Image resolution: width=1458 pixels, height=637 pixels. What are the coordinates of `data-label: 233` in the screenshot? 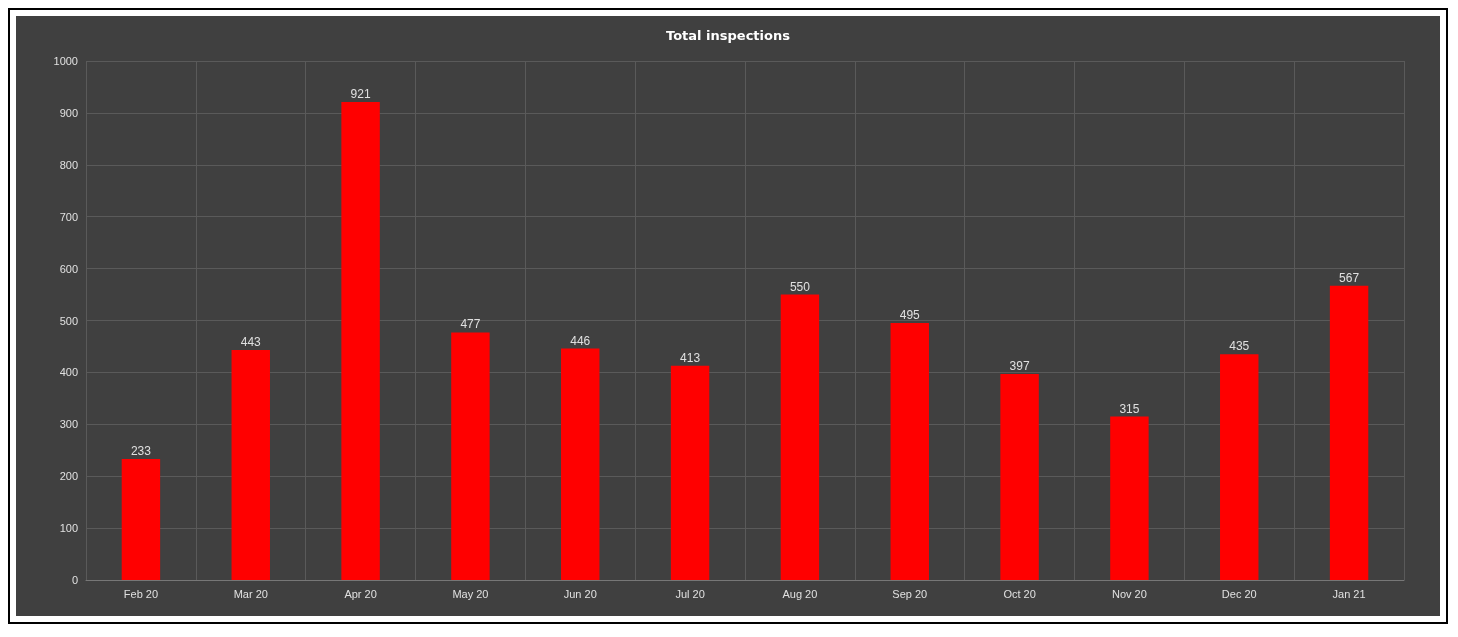 It's located at (141, 451).